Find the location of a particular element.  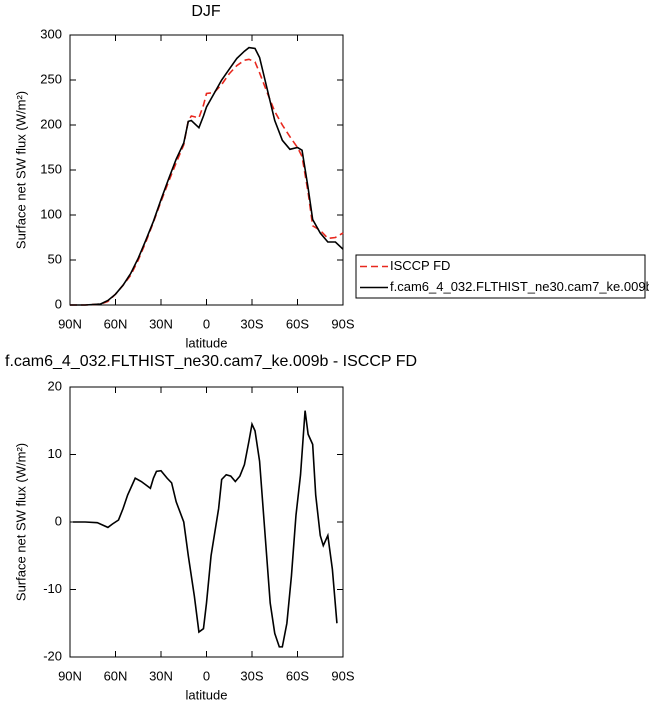

legend-label: f.cam6_4_032.FLTHIST_ne30.cam7_ke.009b is located at coordinates (519, 286).